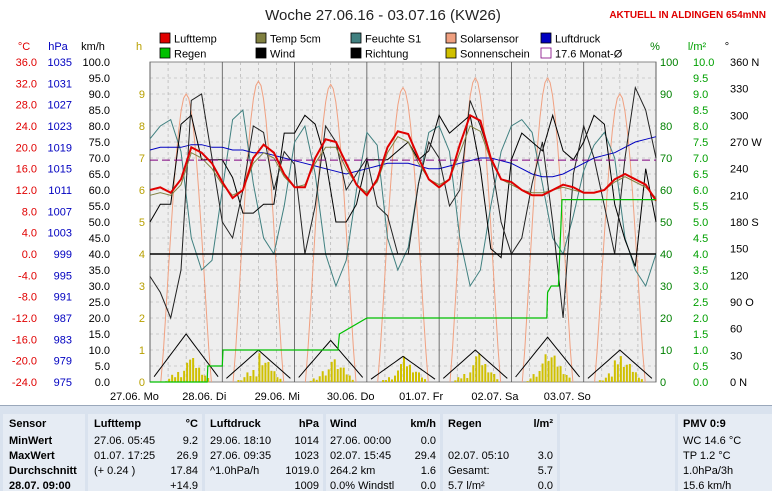 The width and height of the screenshot is (772, 495). I want to click on regen-month-total: 5.7 l/m², so click(466, 486).